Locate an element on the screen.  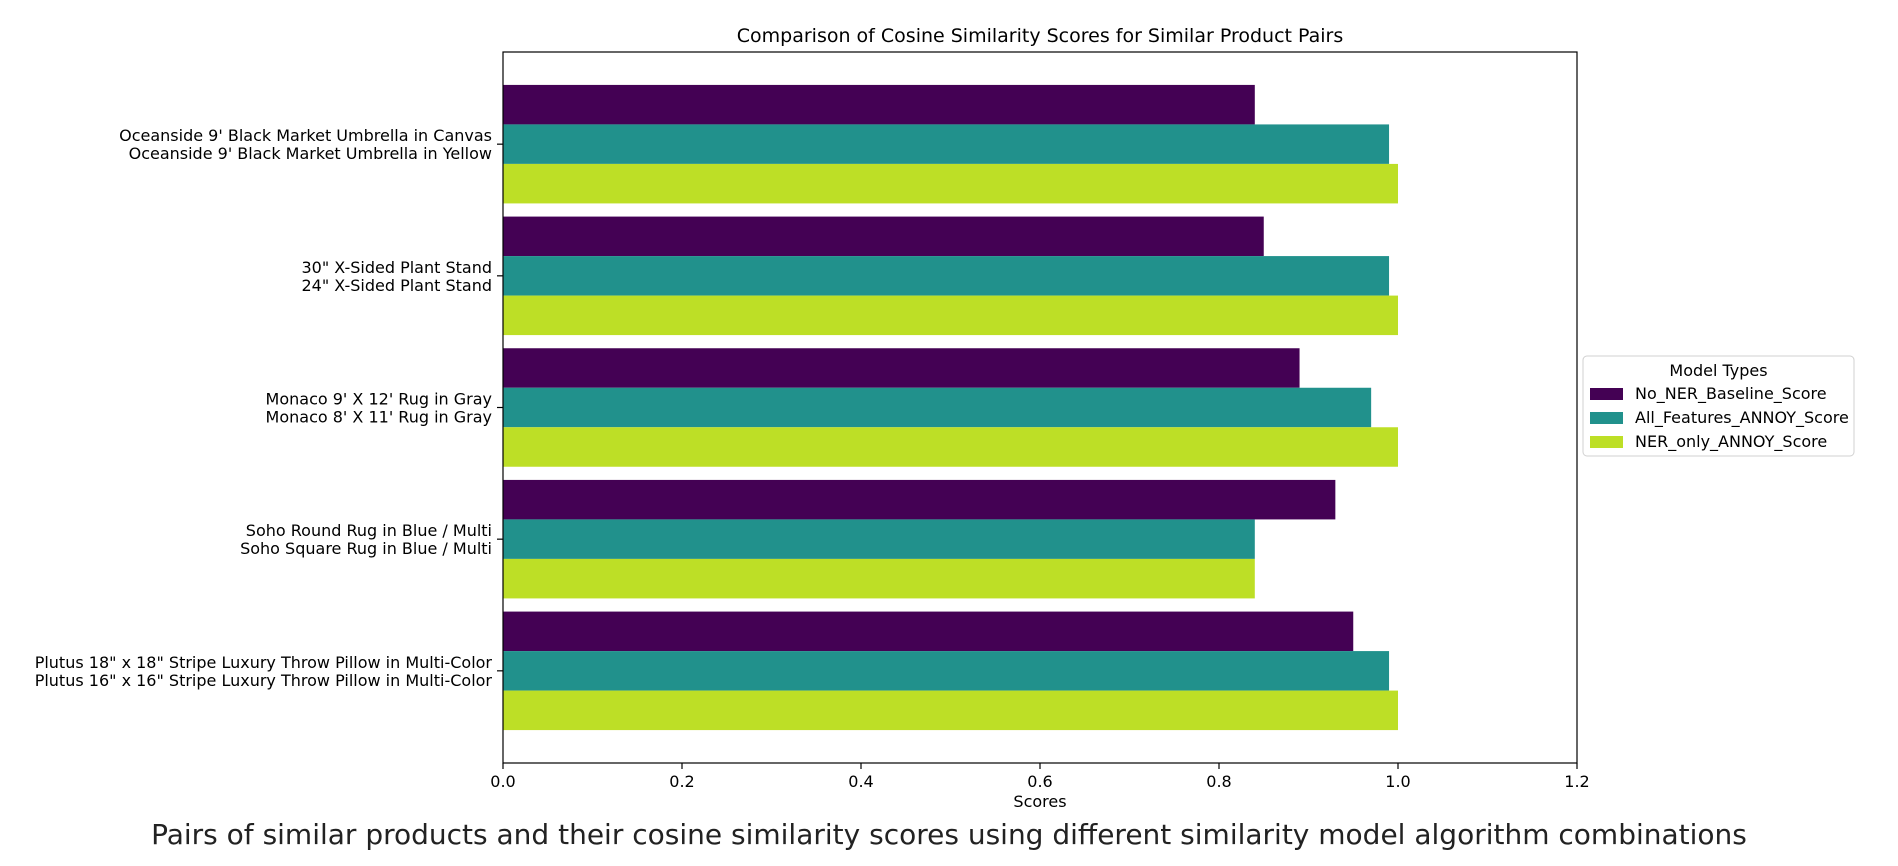
y-tick-label-3-line-1: Monaco 9' X 12' Rug in Gray is located at coordinates (379, 399).